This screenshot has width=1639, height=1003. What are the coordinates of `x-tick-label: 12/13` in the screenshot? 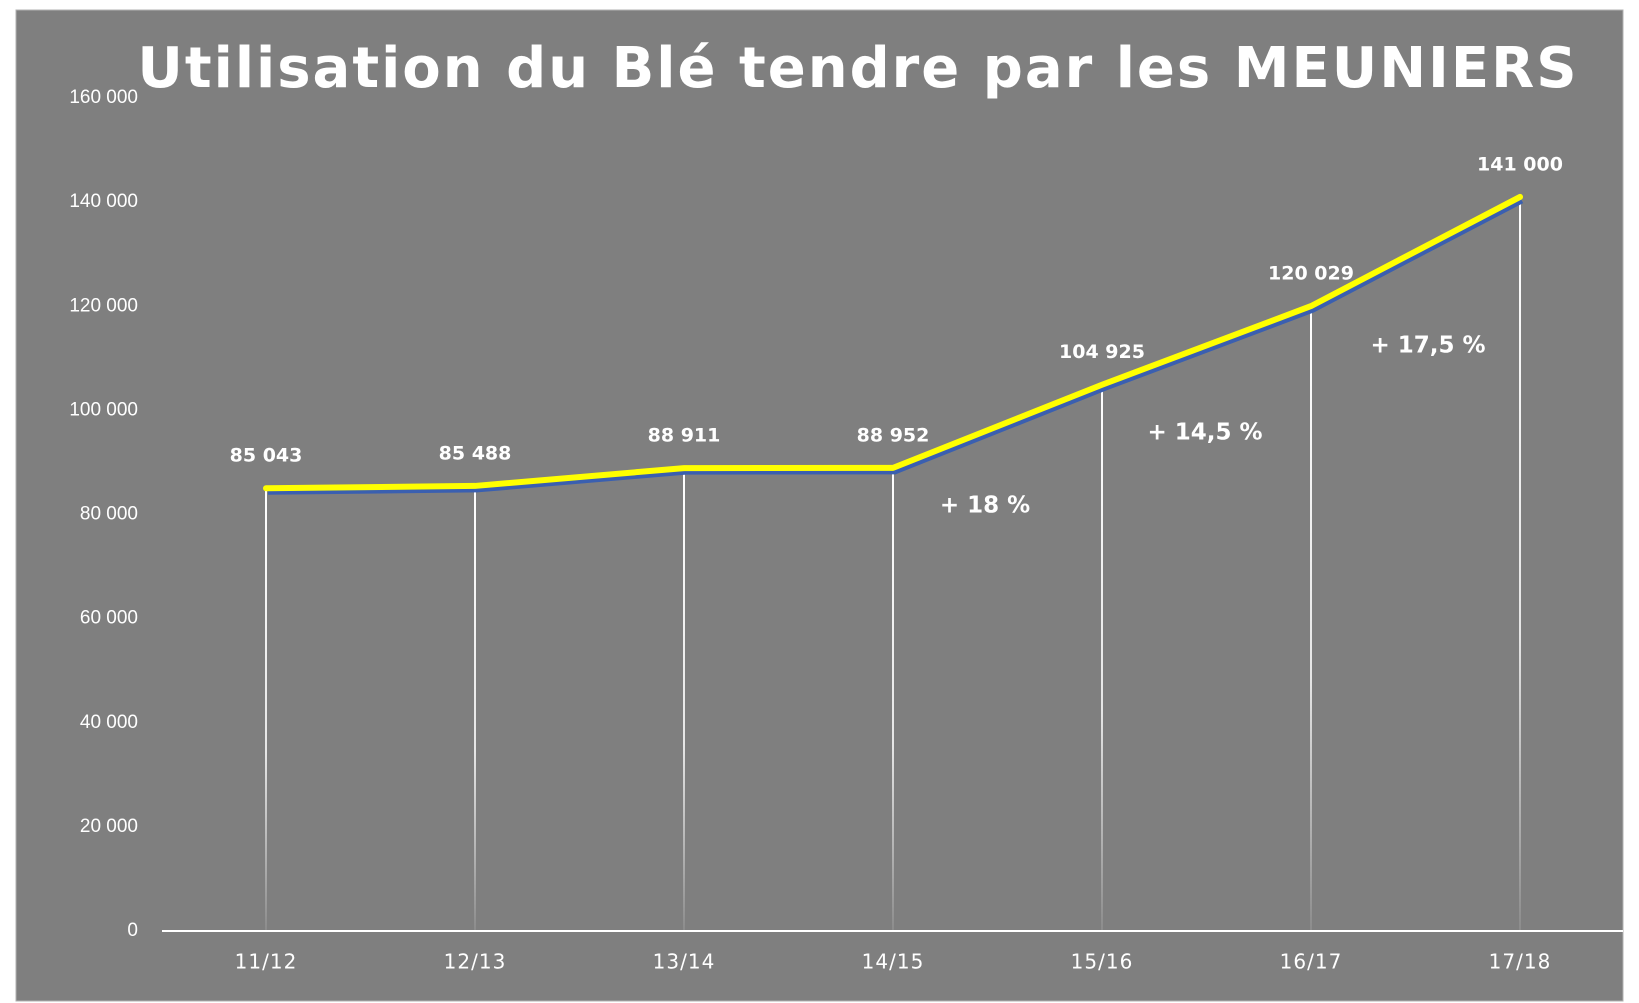 It's located at (475, 962).